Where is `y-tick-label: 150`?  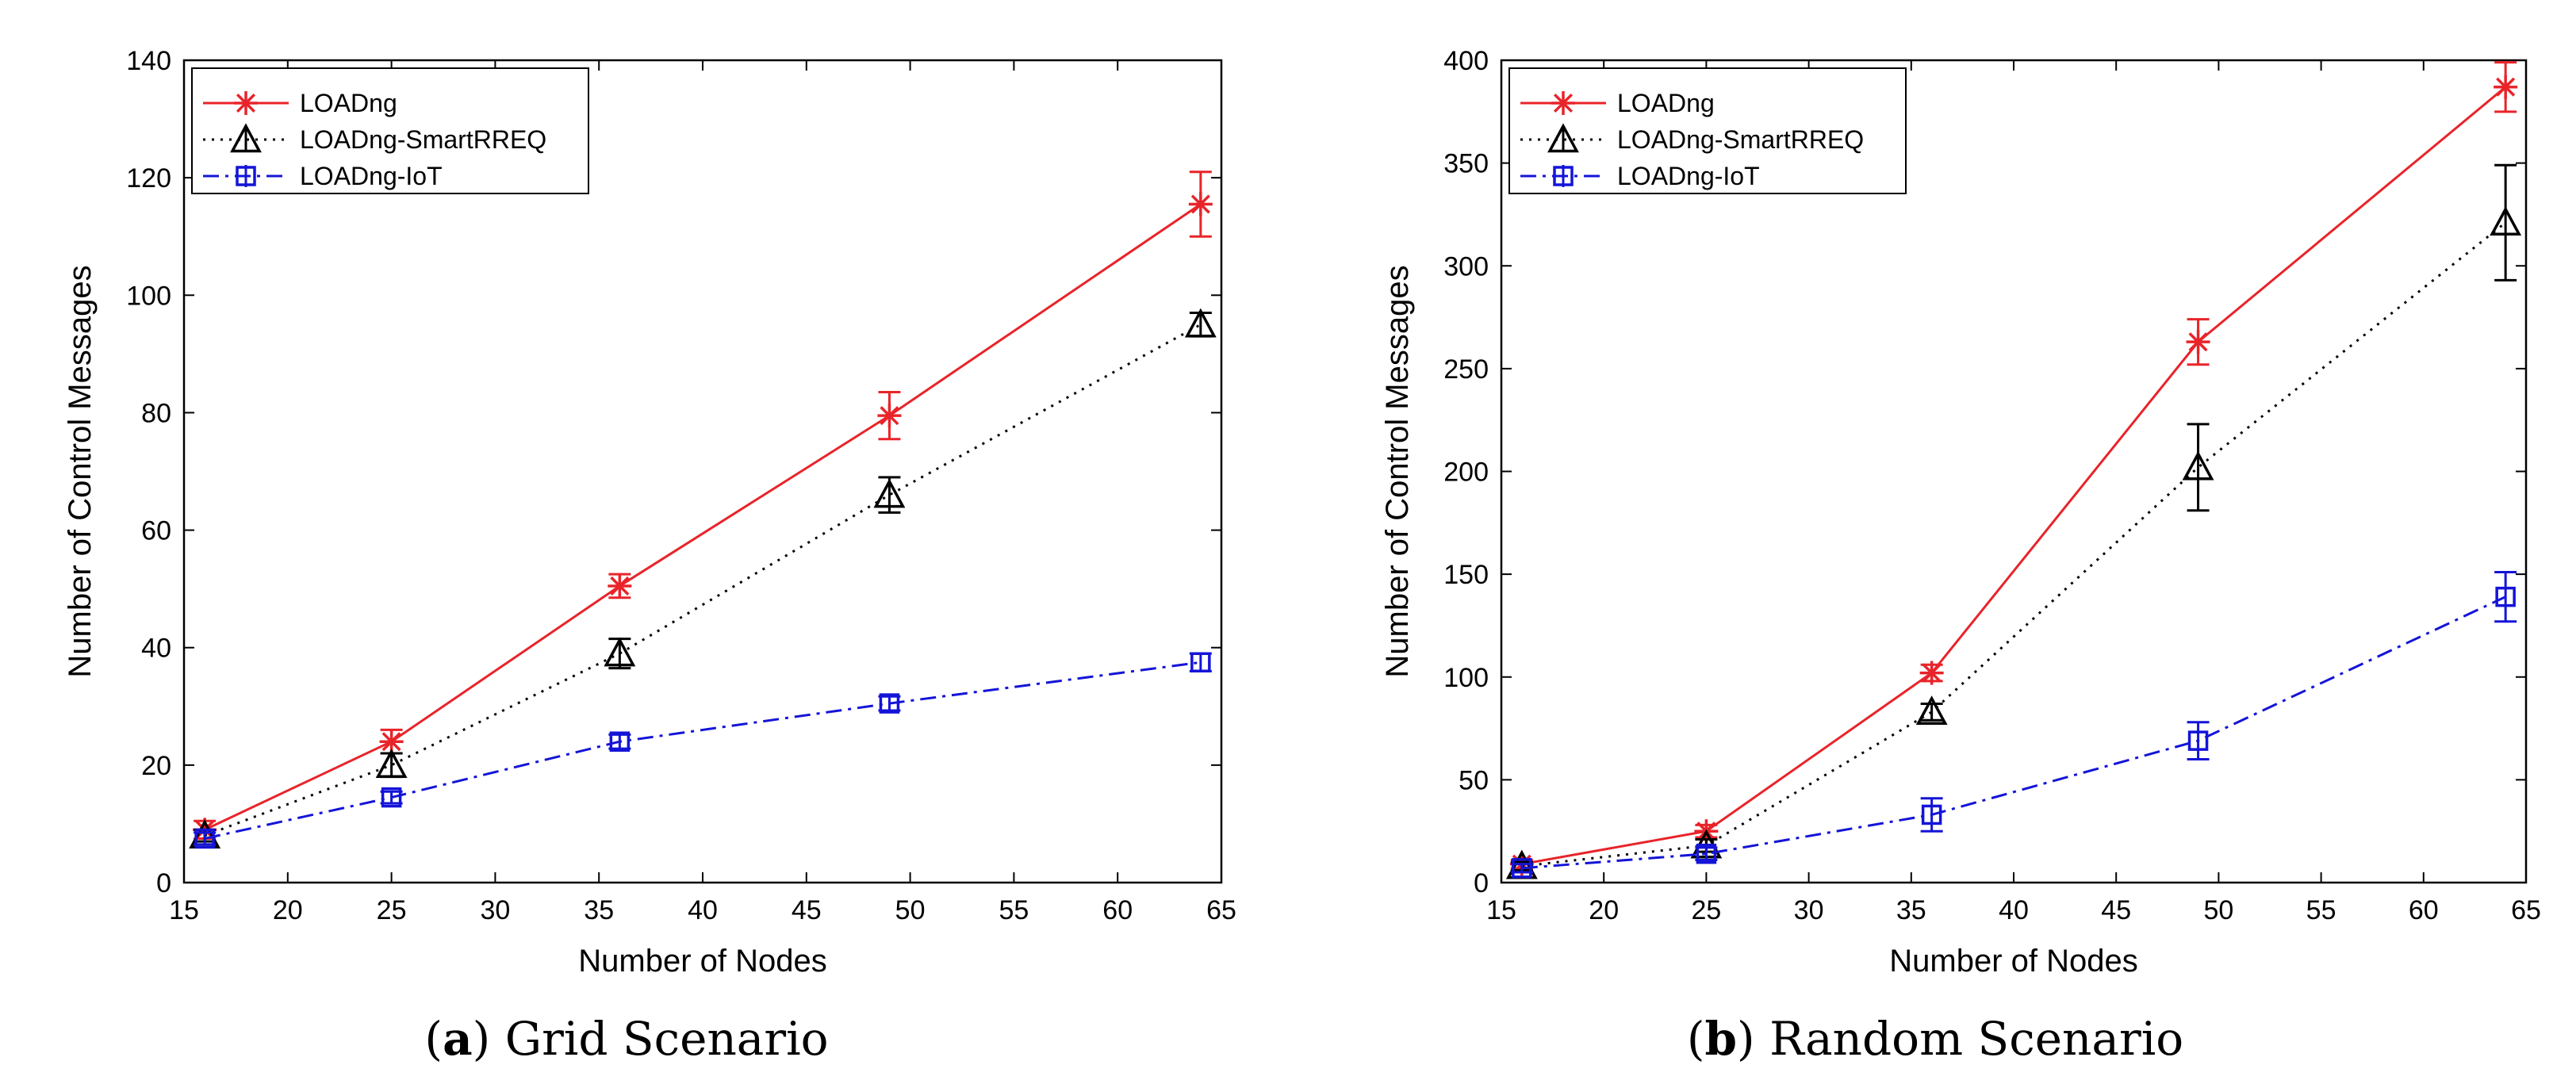 y-tick-label: 150 is located at coordinates (1466, 575).